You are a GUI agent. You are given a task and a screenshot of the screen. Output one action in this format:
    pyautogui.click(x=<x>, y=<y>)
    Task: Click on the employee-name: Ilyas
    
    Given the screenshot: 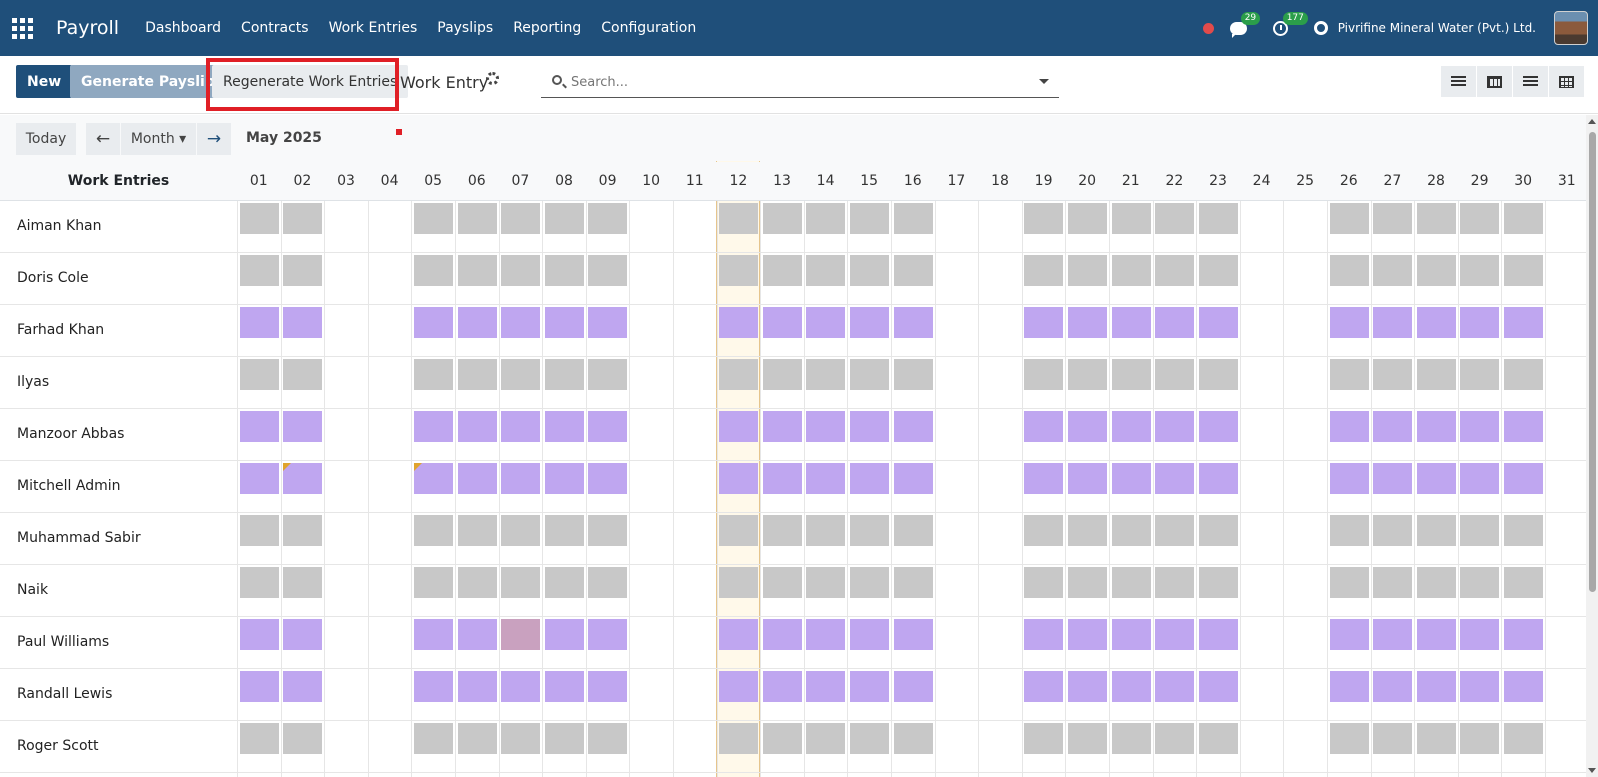 What is the action you would take?
    pyautogui.click(x=33, y=382)
    